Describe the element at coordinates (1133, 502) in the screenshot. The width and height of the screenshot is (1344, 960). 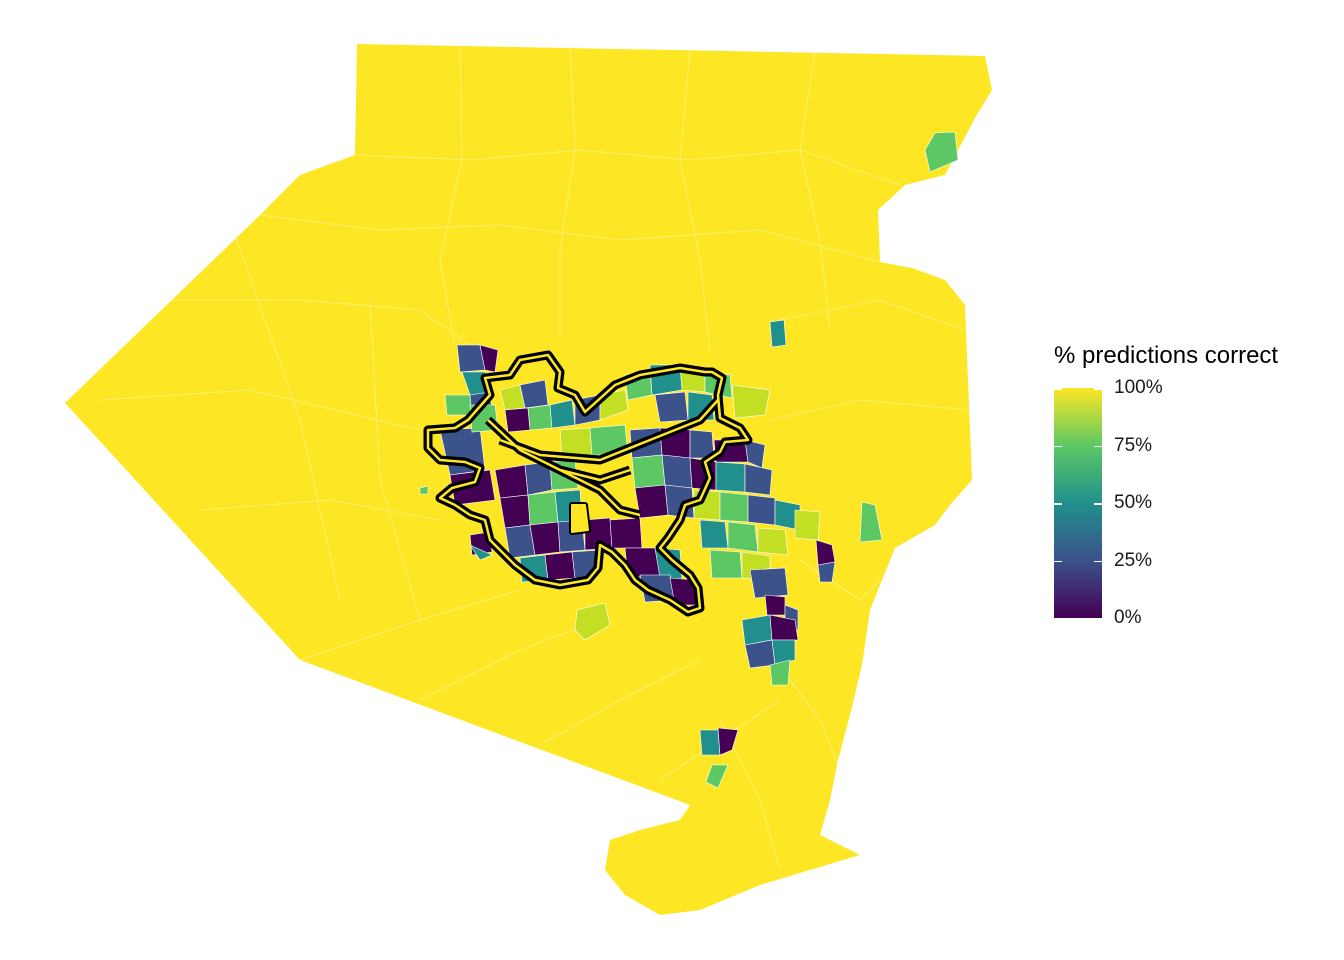
I see `legend-tick-label: 50%` at that location.